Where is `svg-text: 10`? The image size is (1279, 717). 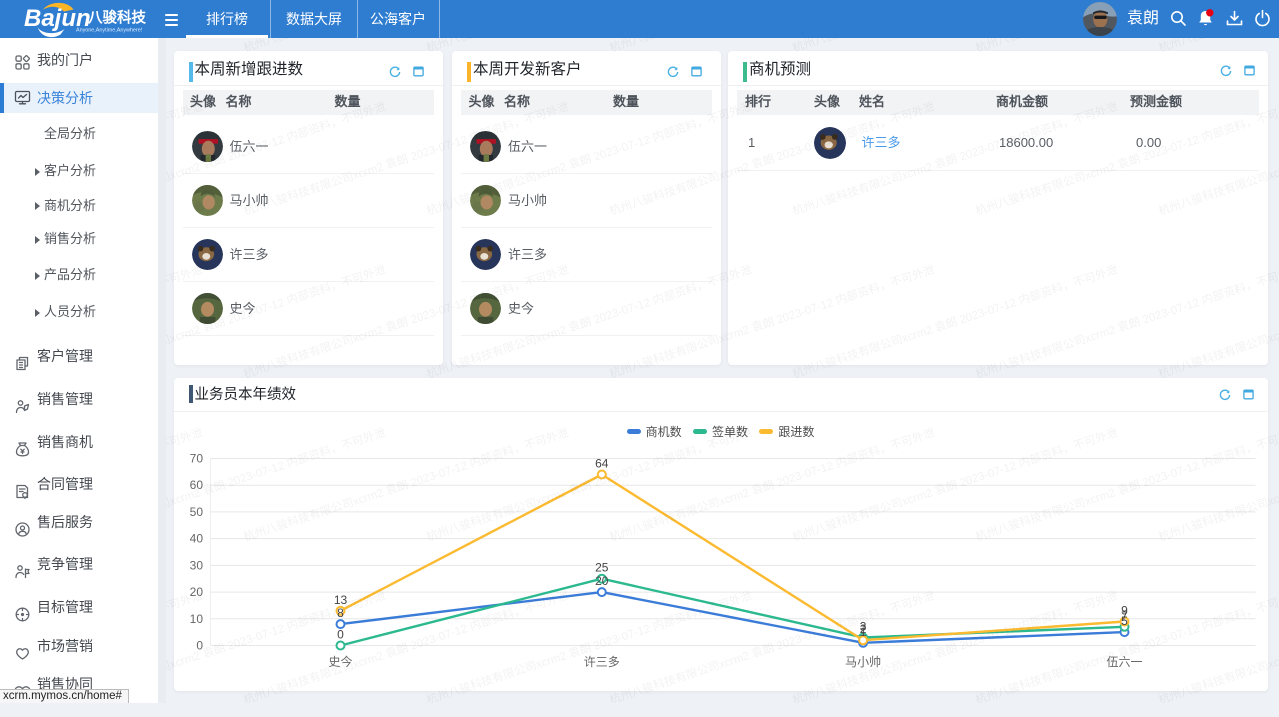 svg-text: 10 is located at coordinates (196, 618).